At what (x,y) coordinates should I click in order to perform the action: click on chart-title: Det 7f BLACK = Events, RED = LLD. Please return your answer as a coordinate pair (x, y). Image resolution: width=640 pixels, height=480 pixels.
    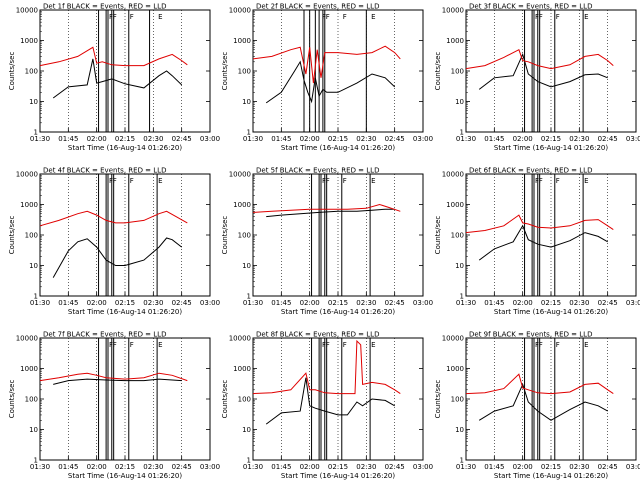
    Looking at the image, I should click on (104, 335).